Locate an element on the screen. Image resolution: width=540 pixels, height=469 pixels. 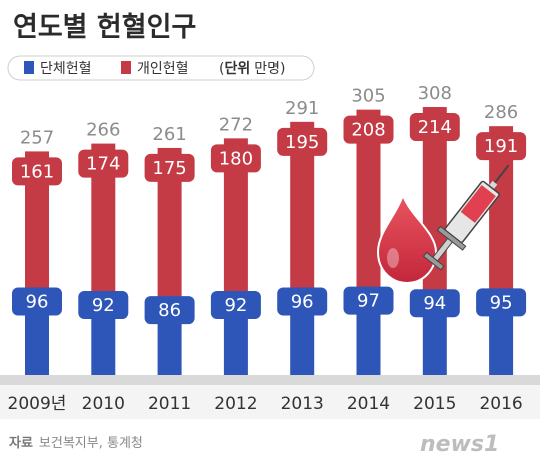
total-label-2015: 308 is located at coordinates (435, 93).